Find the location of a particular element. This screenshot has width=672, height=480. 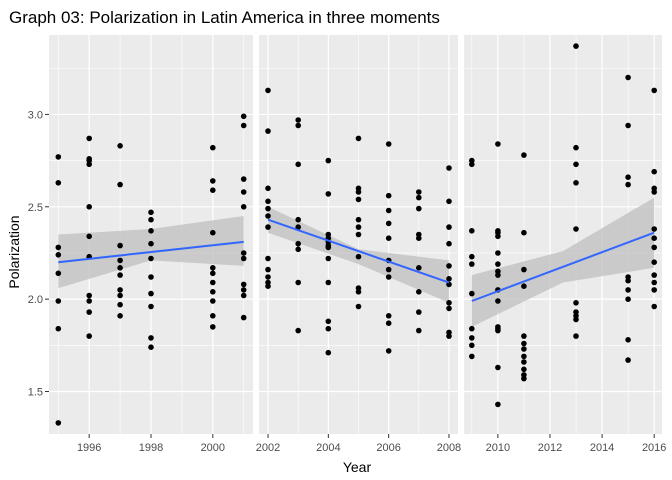

x-tick-label: 2014 is located at coordinates (602, 448).